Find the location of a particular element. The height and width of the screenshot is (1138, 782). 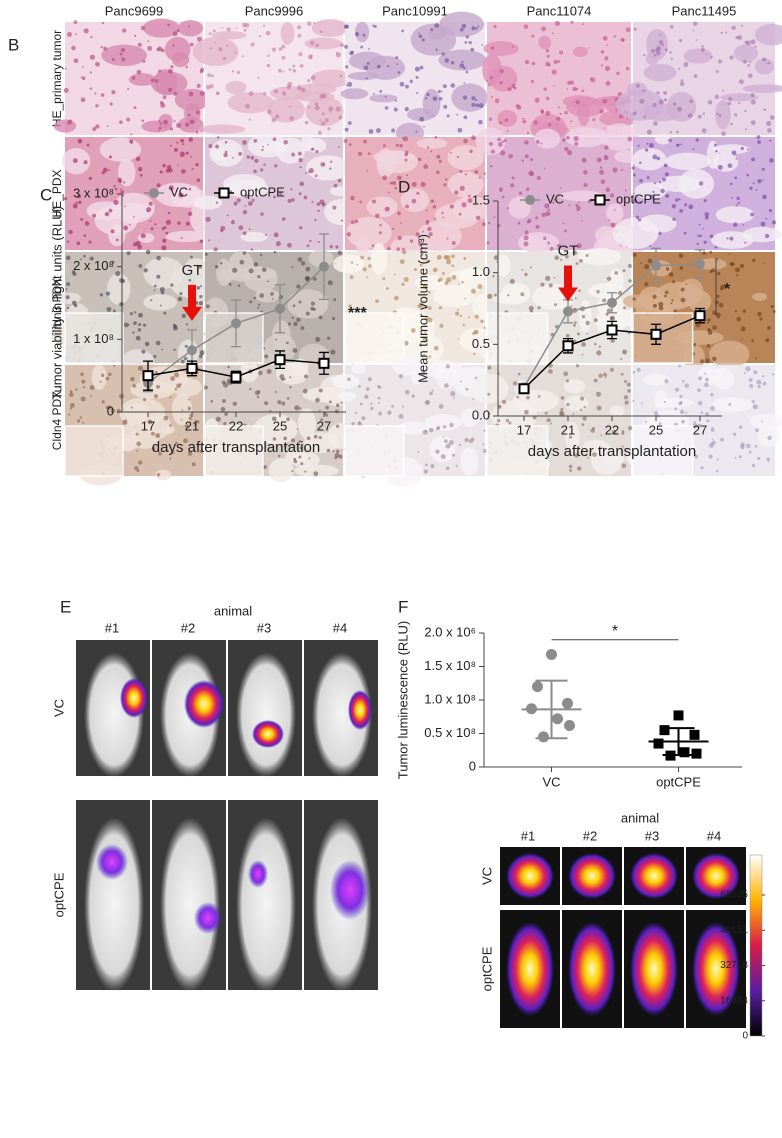

y-tick-label: 1.0 is located at coordinates (481, 271).